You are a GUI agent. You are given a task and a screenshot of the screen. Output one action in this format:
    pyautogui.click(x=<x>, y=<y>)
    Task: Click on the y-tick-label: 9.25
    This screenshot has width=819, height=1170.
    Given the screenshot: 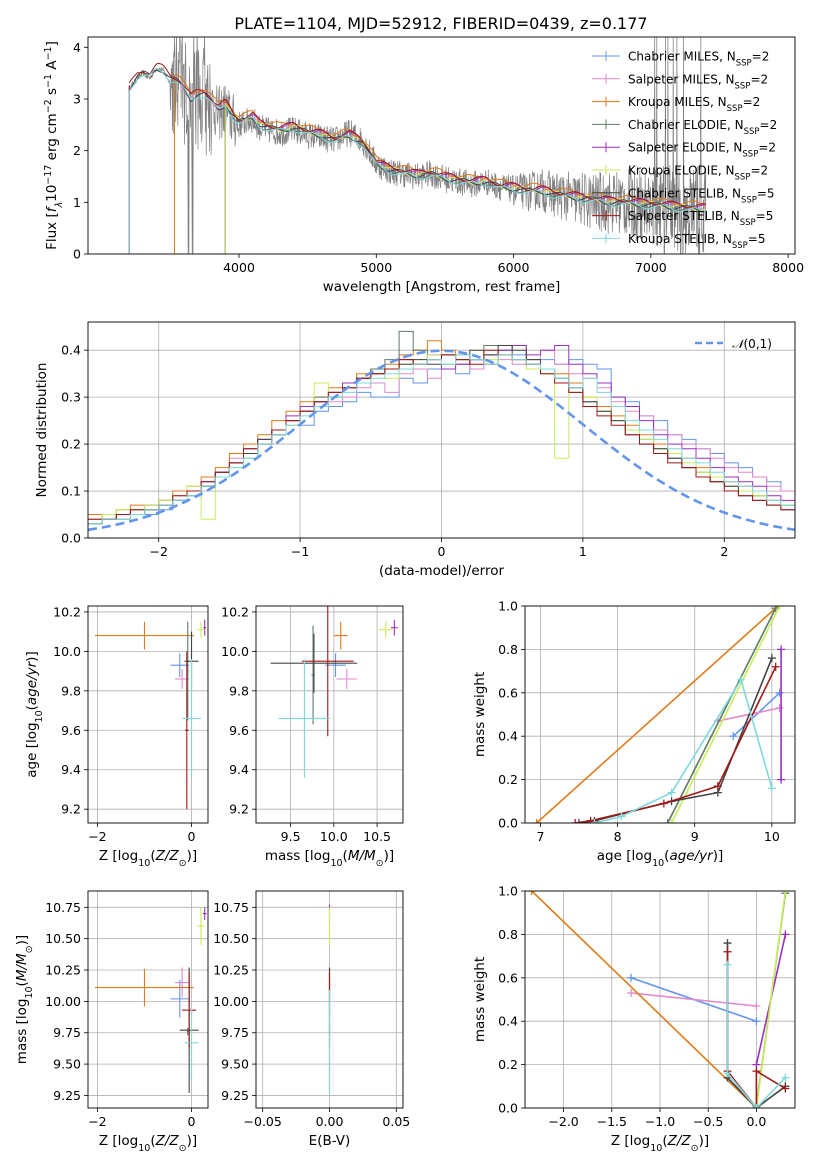 What is the action you would take?
    pyautogui.click(x=235, y=1095)
    